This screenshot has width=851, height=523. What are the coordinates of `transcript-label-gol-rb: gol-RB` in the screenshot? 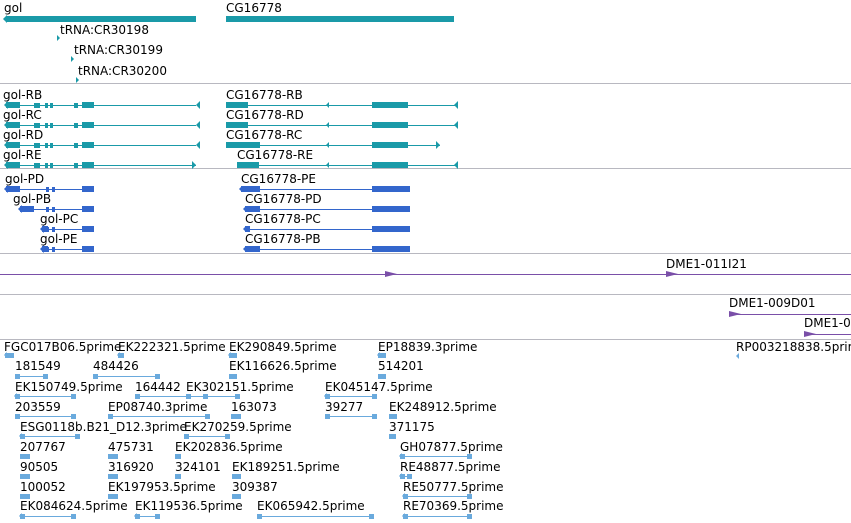 It's located at (23, 95).